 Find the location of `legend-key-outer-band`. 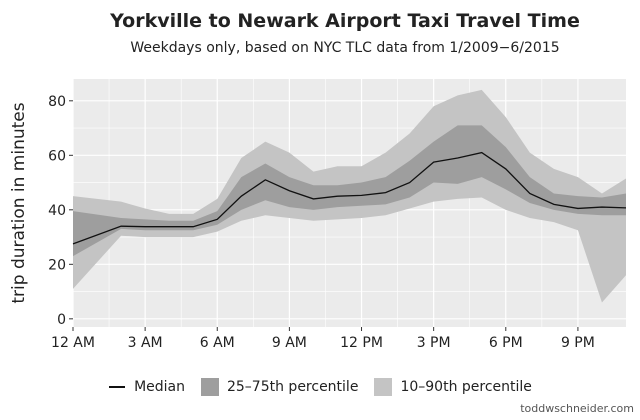

legend-key-outer-band is located at coordinates (383, 387).